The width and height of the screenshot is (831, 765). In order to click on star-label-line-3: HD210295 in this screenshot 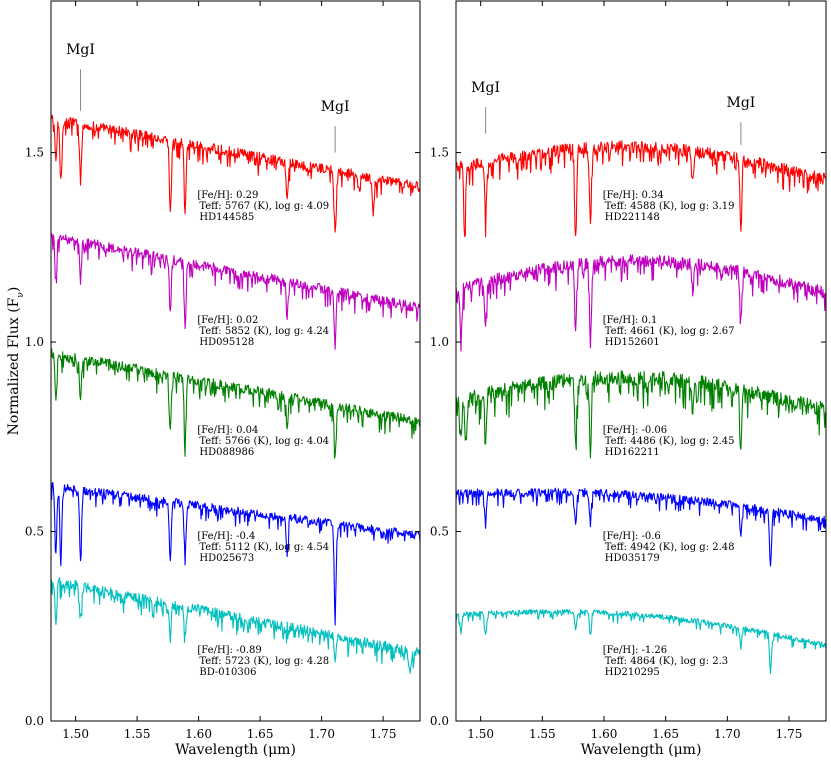, I will do `click(632, 672)`.